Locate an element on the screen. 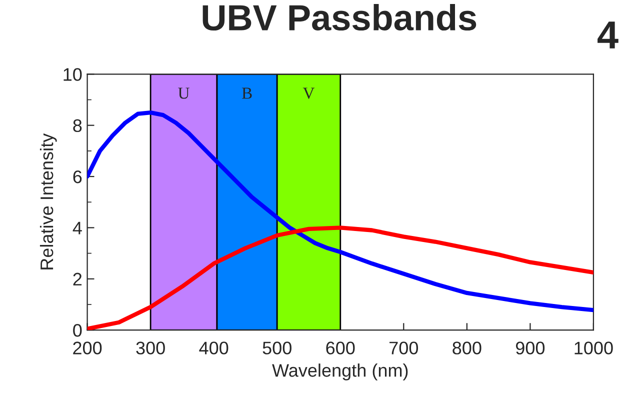 The image size is (628, 403). band-label: V is located at coordinates (308, 93).